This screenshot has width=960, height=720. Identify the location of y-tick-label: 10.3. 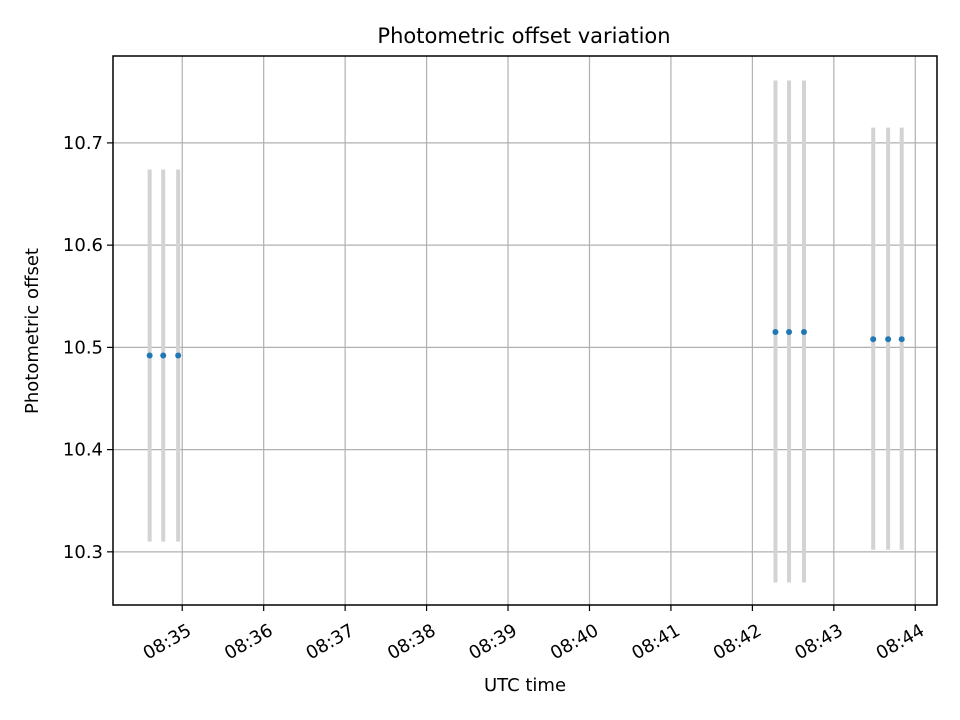
(83, 552).